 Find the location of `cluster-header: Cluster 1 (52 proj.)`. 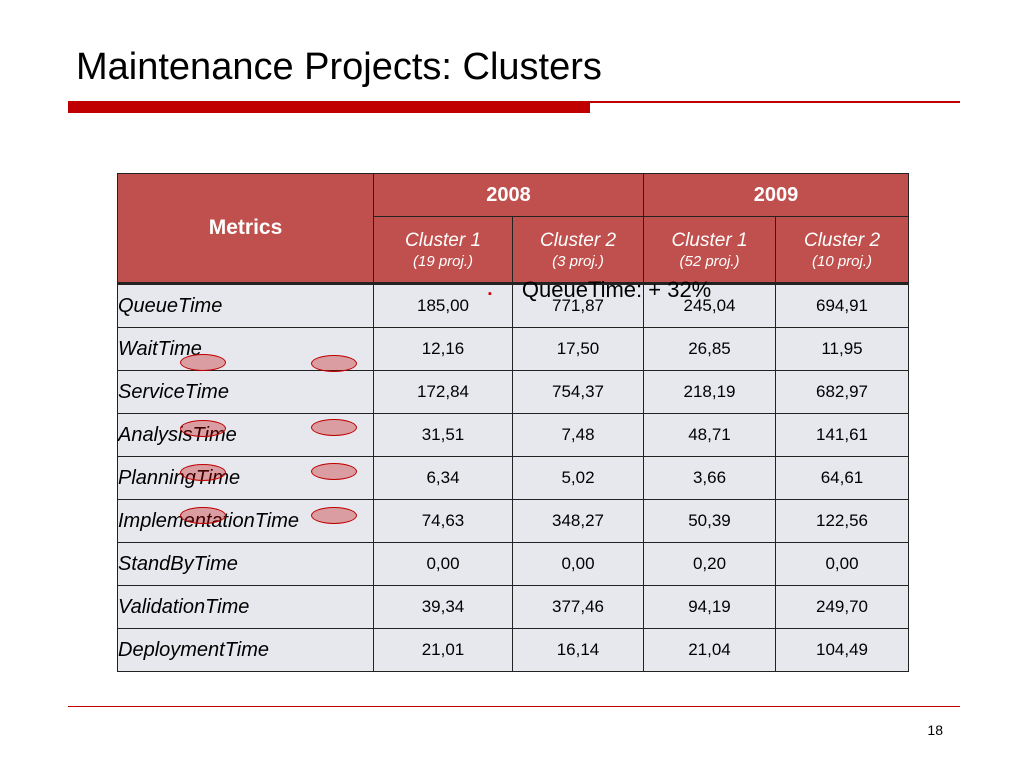

cluster-header: Cluster 1 (52 proj.) is located at coordinates (709, 250).